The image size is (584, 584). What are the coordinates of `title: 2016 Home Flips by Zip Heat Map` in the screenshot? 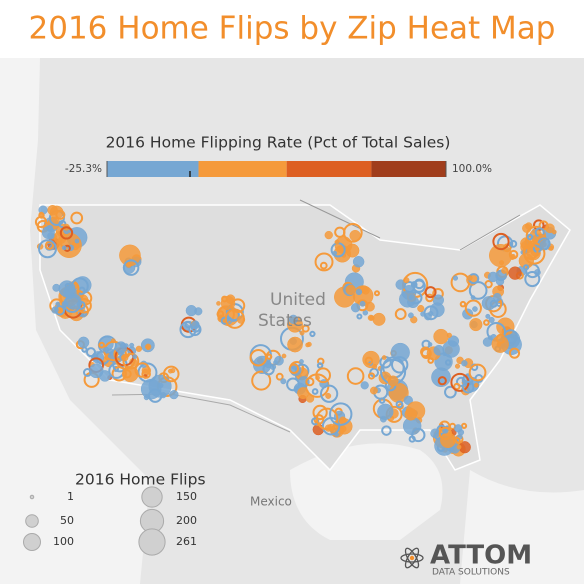 It's located at (292, 29).